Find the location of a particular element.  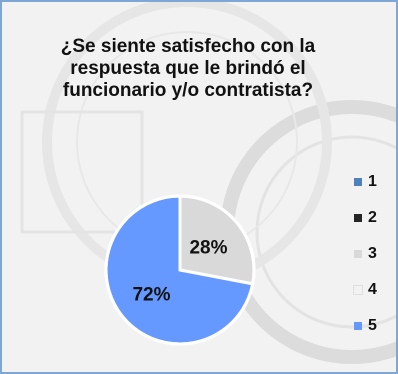

legend-item-2: 2 is located at coordinates (365, 218).